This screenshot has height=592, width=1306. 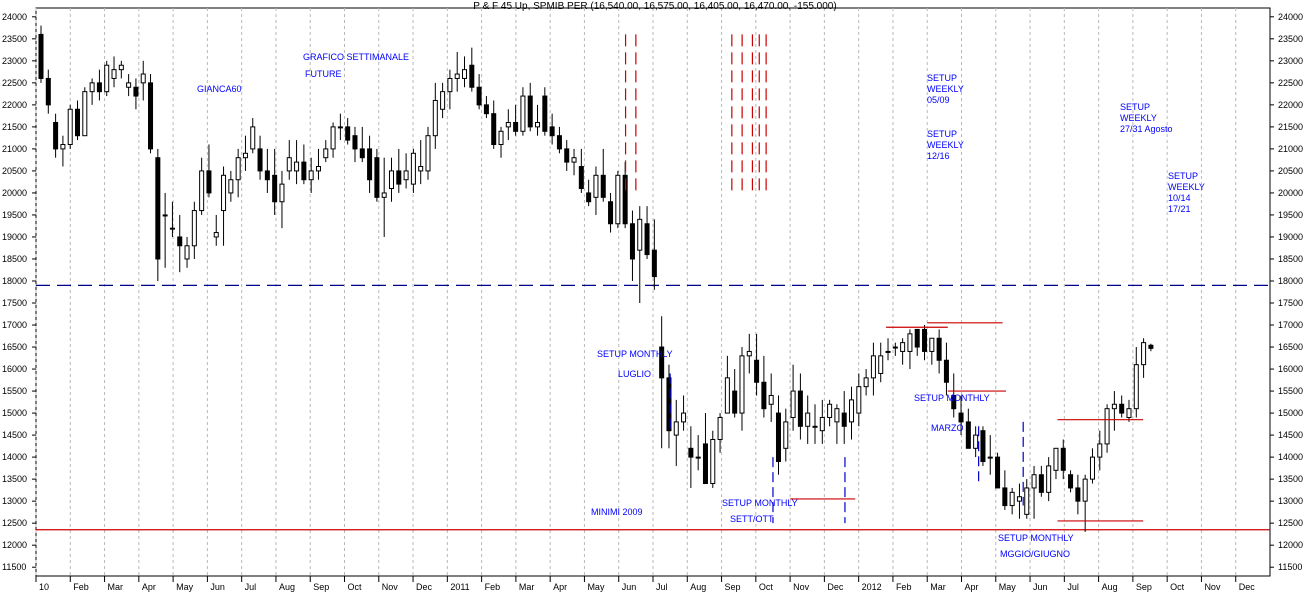 What do you see at coordinates (14, 17) in the screenshot?
I see `y-tick-label-left: 24000` at bounding box center [14, 17].